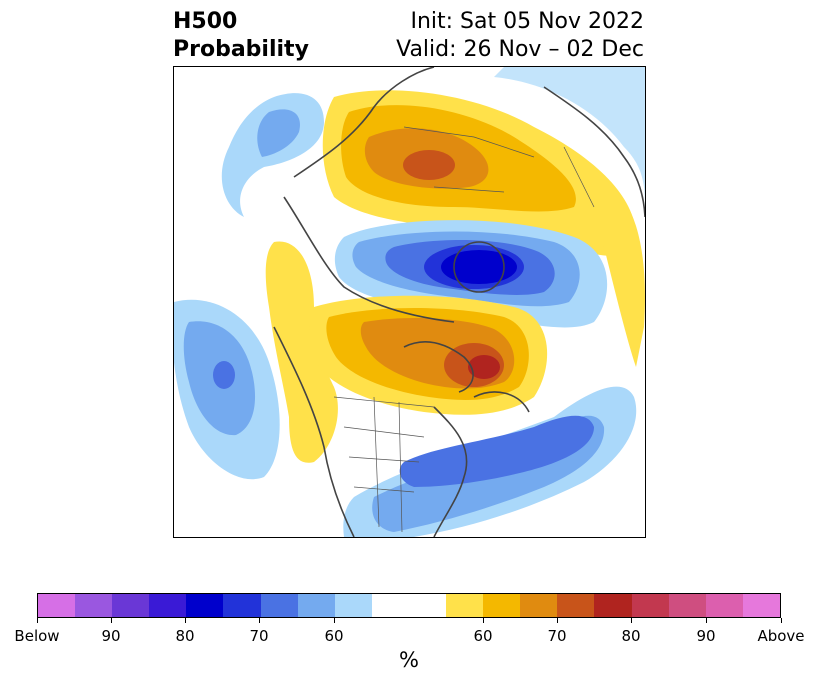 The height and width of the screenshot is (686, 819). What do you see at coordinates (227, 389) in the screenshot?
I see `anomaly-north-pacific-trough` at bounding box center [227, 389].